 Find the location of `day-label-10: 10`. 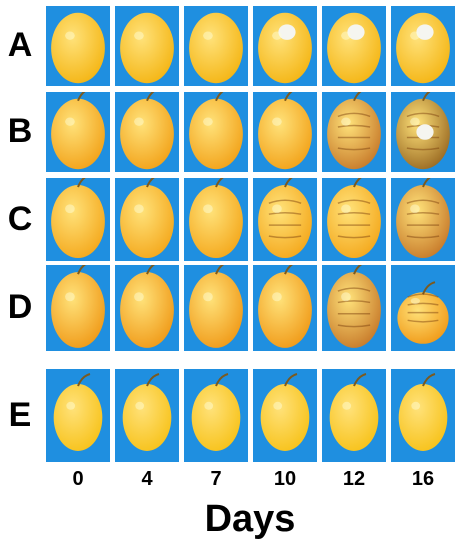

day-label-10: 10 is located at coordinates (285, 479).